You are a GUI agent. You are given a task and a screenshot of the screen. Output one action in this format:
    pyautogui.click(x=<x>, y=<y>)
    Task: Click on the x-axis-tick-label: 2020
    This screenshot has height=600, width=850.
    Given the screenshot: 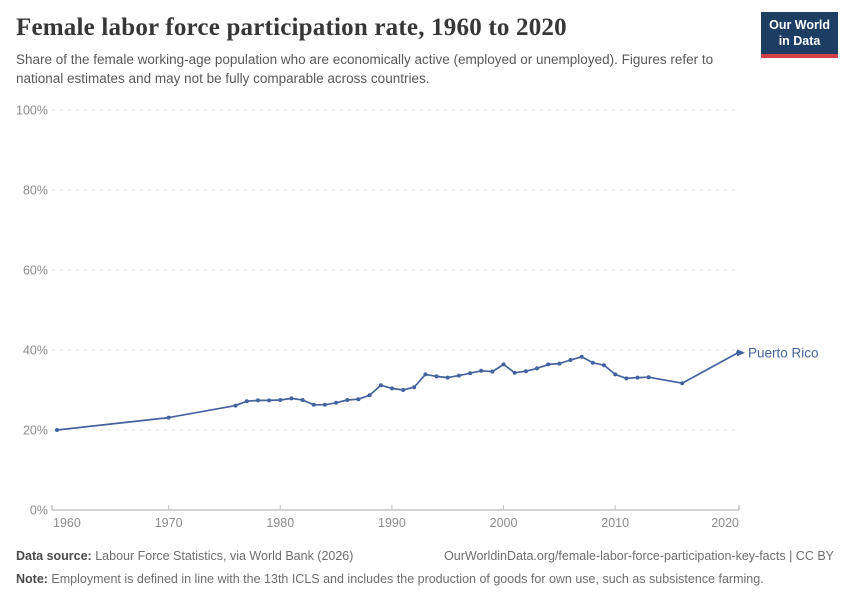 What is the action you would take?
    pyautogui.click(x=725, y=523)
    